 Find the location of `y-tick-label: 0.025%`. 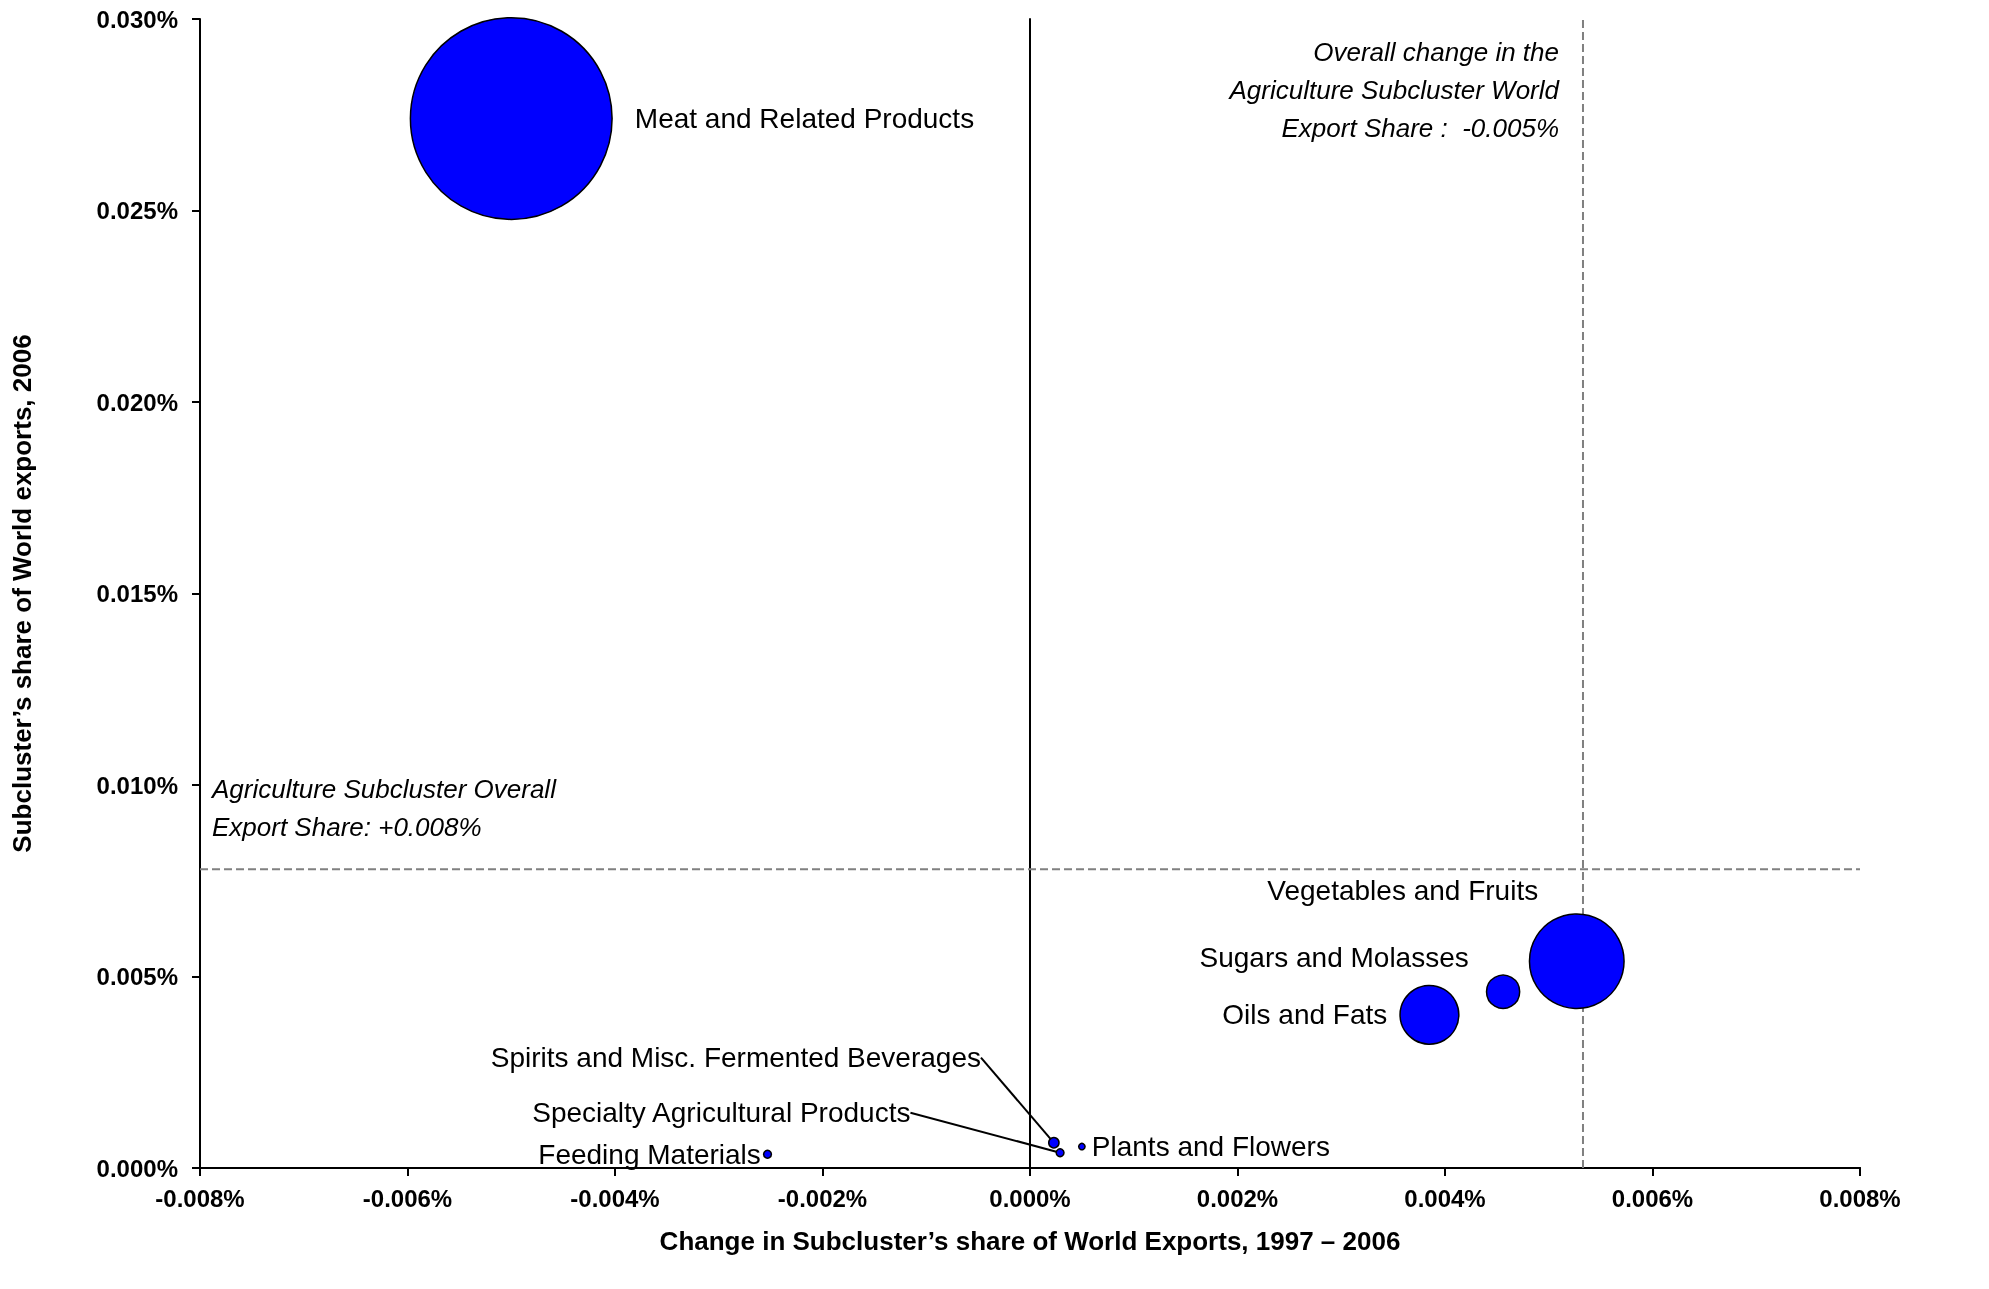

y-tick-label: 0.025% is located at coordinates (137, 210).